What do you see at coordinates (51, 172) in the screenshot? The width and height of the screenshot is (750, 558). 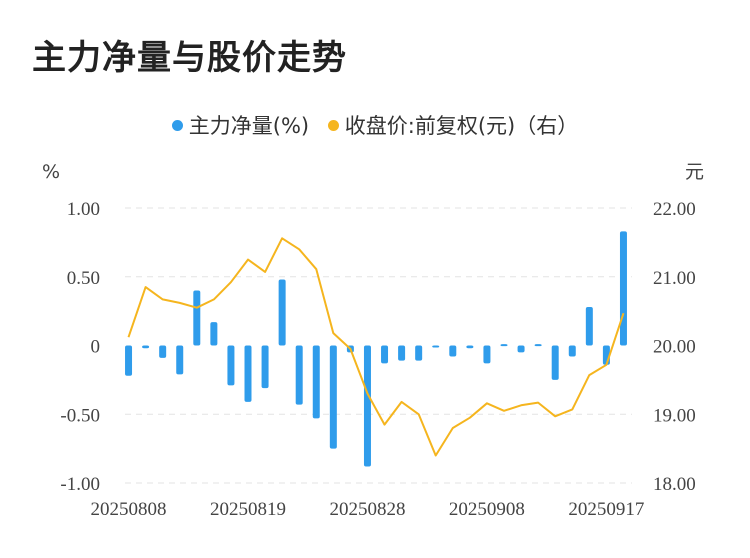 I see `left-axis-unit: %` at bounding box center [51, 172].